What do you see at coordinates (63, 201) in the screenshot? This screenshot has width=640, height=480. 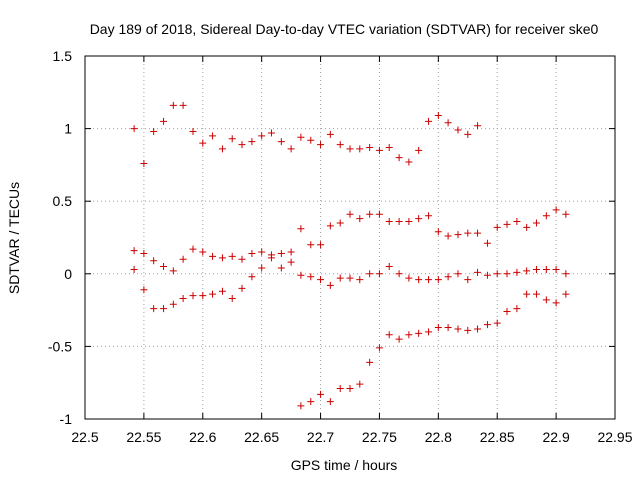 I see `y-tick-label: 0.5` at bounding box center [63, 201].